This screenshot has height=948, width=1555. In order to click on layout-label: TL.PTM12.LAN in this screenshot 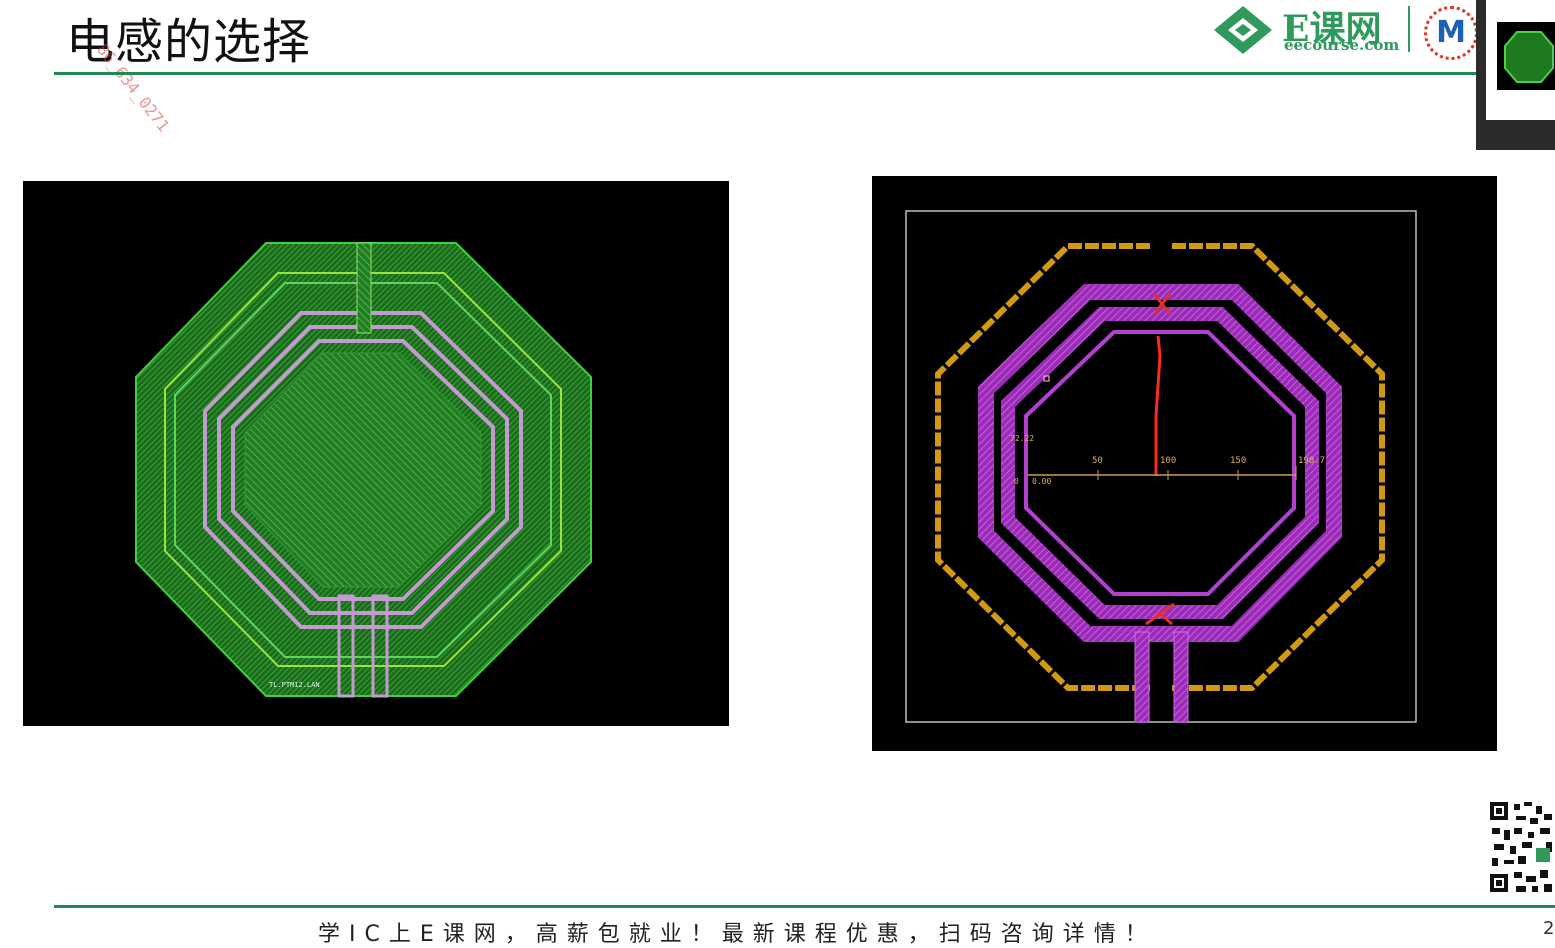, I will do `click(294, 685)`.